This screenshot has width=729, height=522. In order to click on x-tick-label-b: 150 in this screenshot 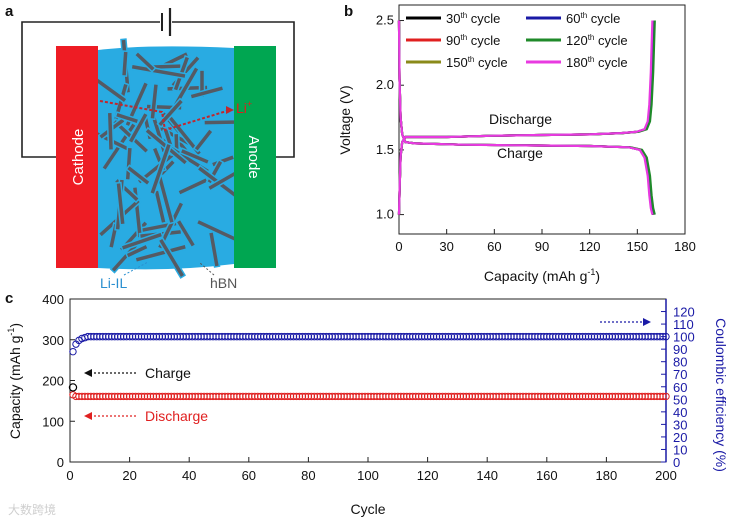, I will do `click(637, 246)`.